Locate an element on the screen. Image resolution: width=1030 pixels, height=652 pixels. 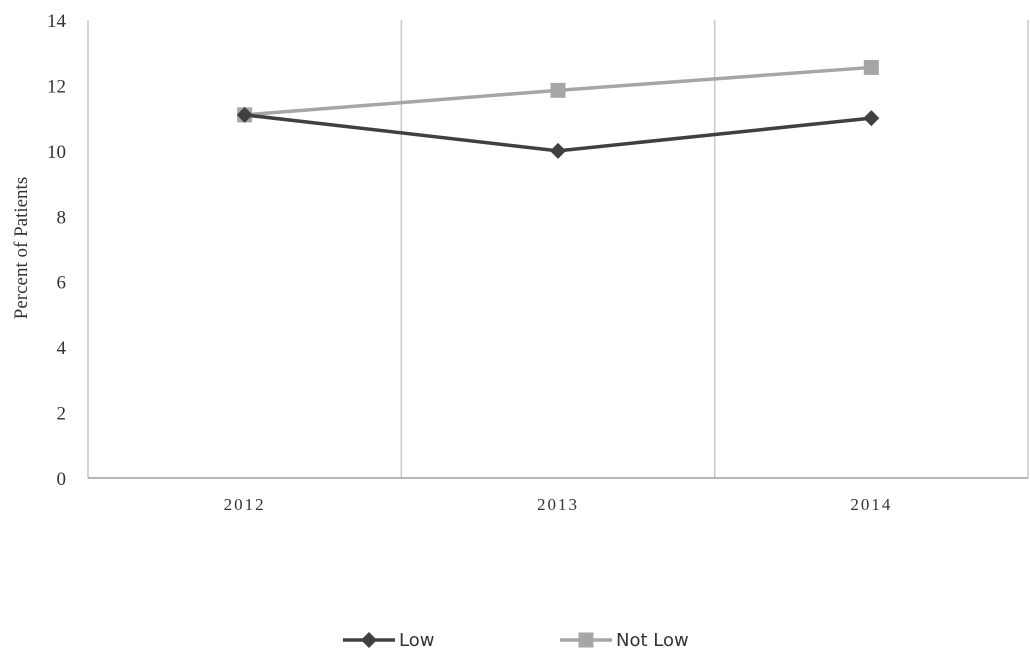
y-tick-label: 10 is located at coordinates (56, 152).